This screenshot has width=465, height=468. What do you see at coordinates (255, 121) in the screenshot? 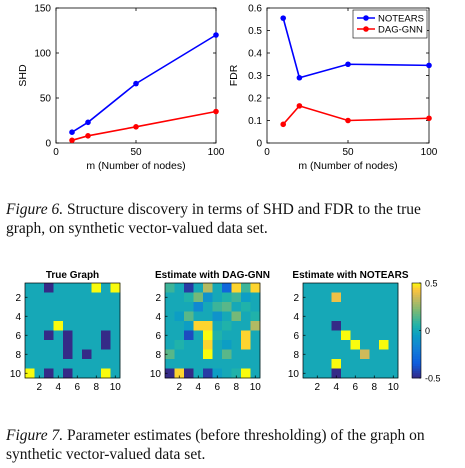
I see `y-tick-label: 0.1` at bounding box center [255, 121].